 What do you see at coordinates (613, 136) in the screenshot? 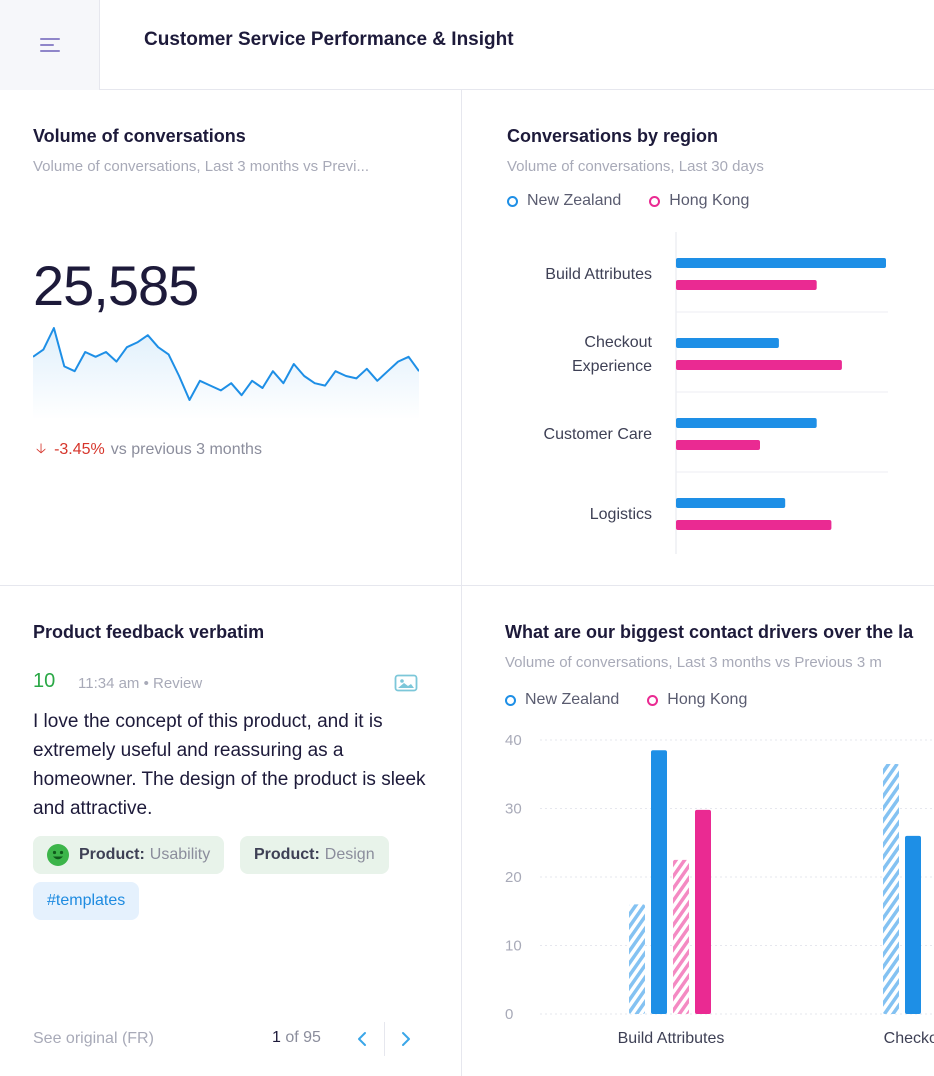
I see `region-card-title: Conversations by region` at bounding box center [613, 136].